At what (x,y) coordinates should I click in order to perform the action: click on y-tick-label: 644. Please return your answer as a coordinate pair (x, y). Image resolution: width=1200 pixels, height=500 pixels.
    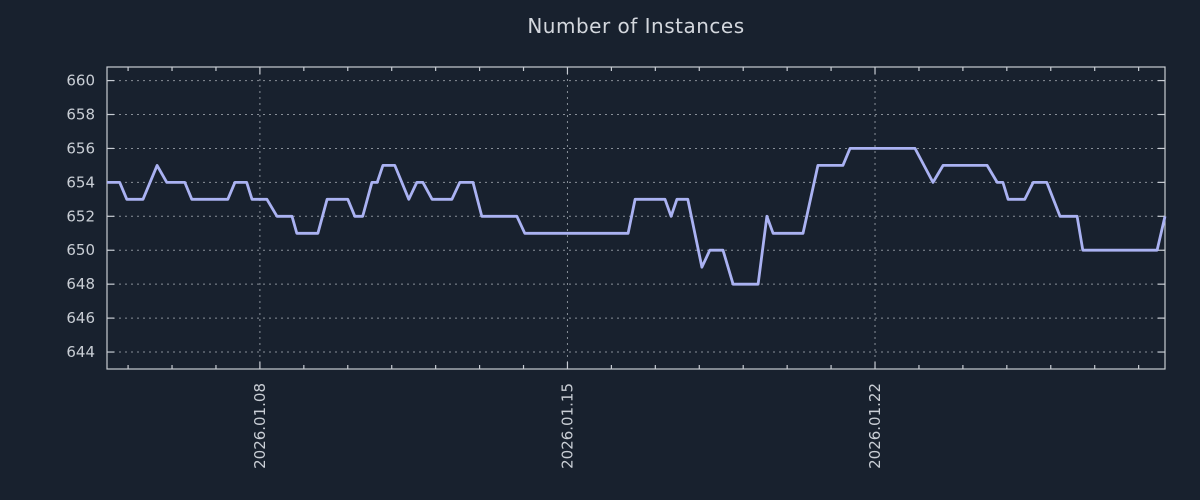
    Looking at the image, I should click on (80, 352).